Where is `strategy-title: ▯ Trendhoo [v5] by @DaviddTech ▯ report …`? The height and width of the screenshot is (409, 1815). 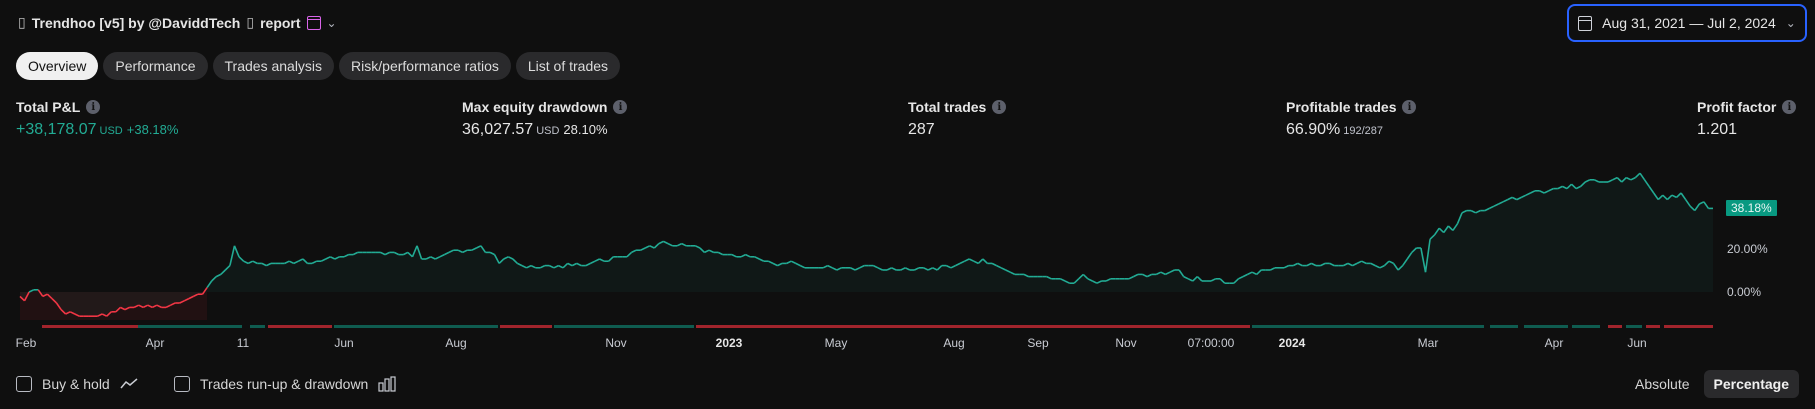
strategy-title: ▯ Trendhoo [v5] by @DaviddTech ▯ report … is located at coordinates (177, 22).